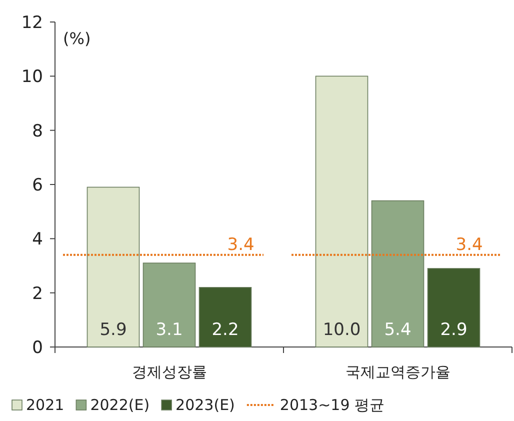  I want to click on y-tick-label: 12, so click(32, 23).